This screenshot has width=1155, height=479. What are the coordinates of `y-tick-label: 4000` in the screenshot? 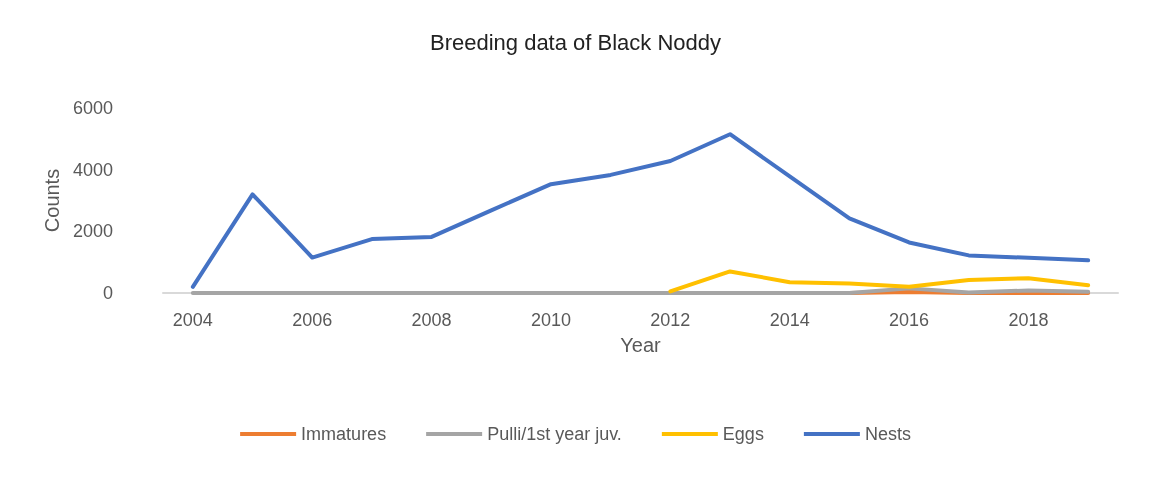 It's located at (92, 169).